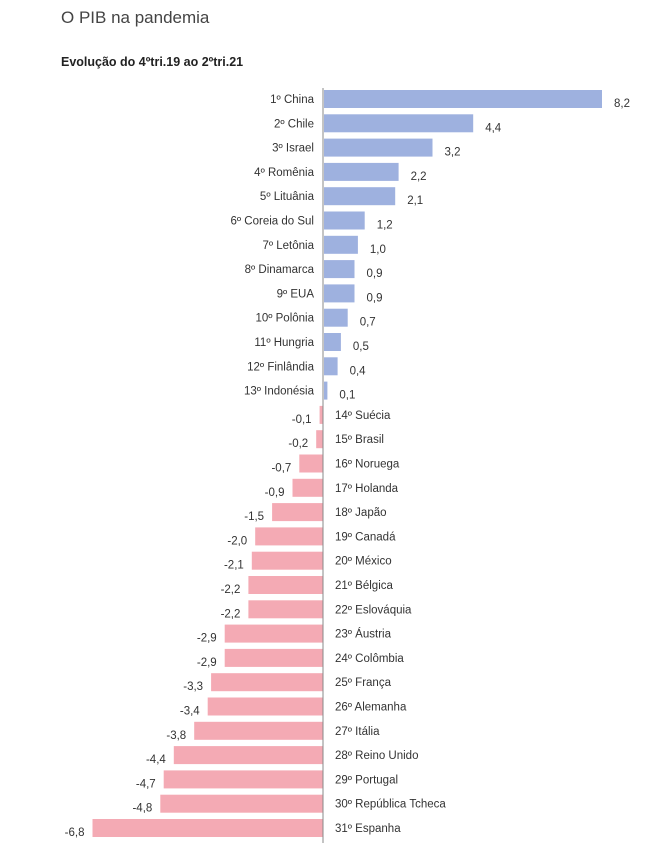 The width and height of the screenshot is (671, 868). What do you see at coordinates (275, 493) in the screenshot?
I see `value-label-17-holanda: -0,9` at bounding box center [275, 493].